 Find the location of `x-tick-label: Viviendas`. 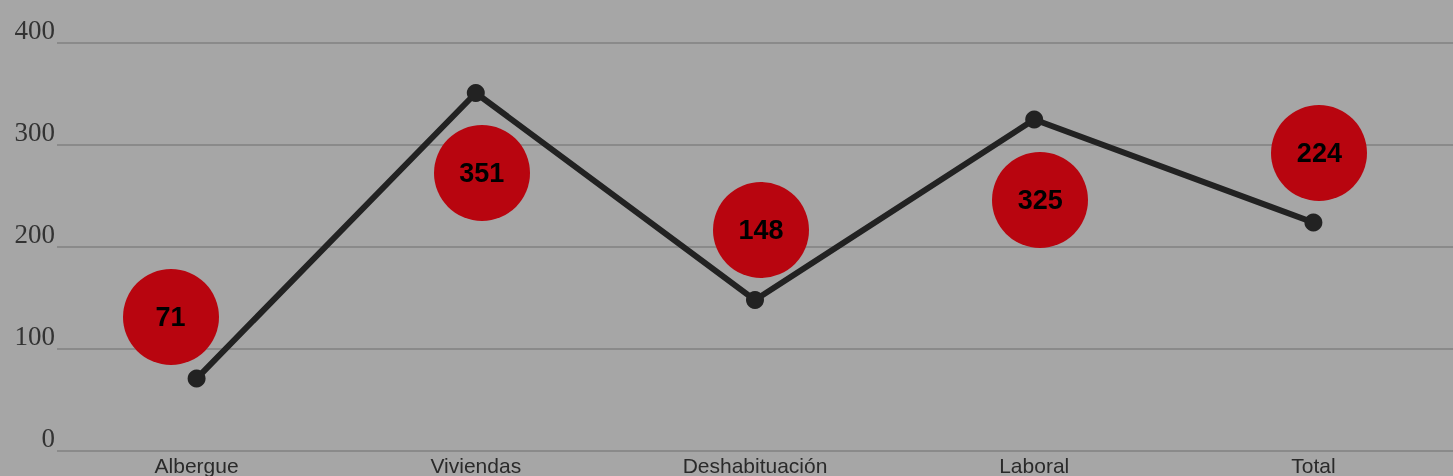

x-tick-label: Viviendas is located at coordinates (476, 465).